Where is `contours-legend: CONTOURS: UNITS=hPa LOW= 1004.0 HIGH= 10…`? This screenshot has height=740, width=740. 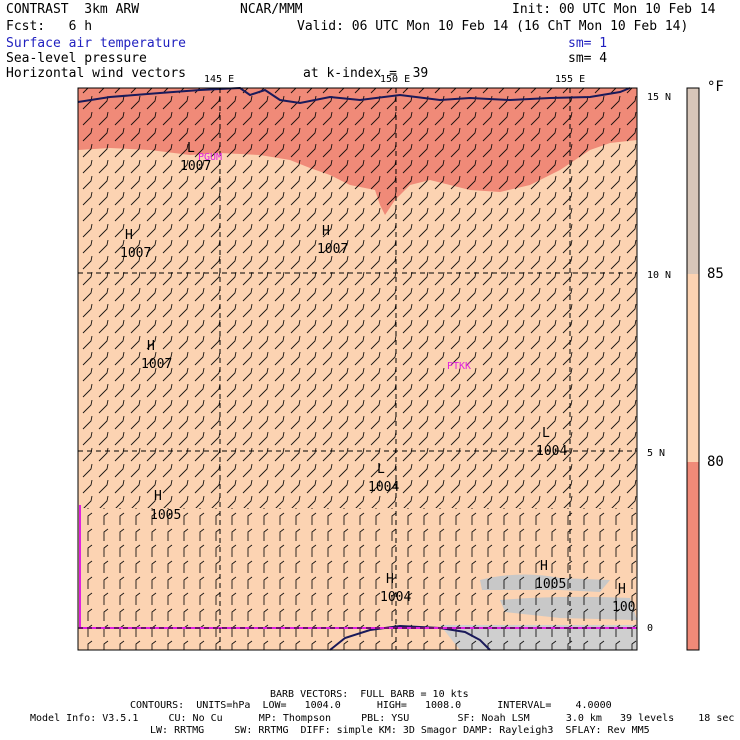
contours-legend: CONTOURS: UNITS=hPa LOW= 1004.0 HIGH= 10… is located at coordinates (371, 705).